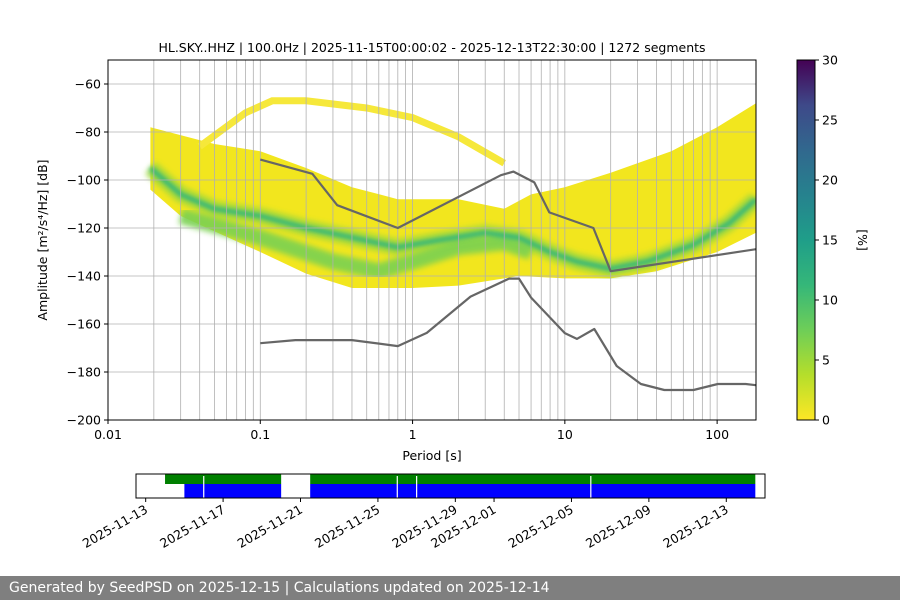  I want to click on y-tick-label: −120, so click(84, 228).